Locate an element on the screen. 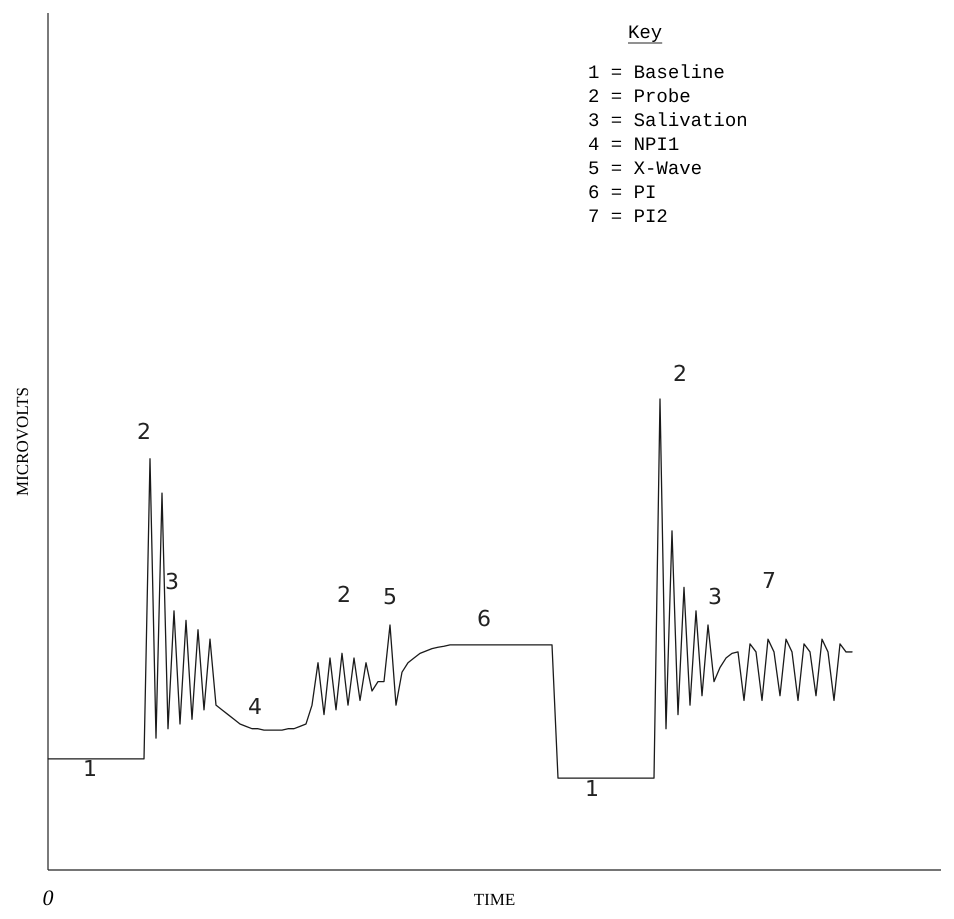  text: 5 = X-Wave is located at coordinates (645, 169).